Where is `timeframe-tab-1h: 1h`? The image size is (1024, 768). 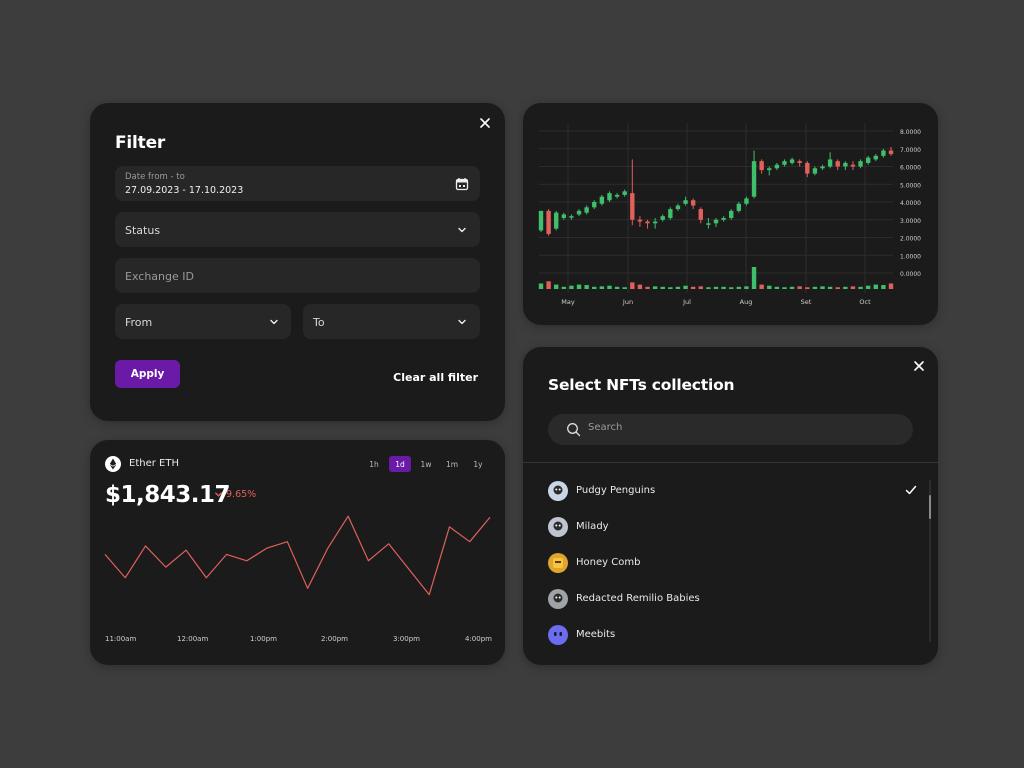 timeframe-tab-1h: 1h is located at coordinates (374, 464).